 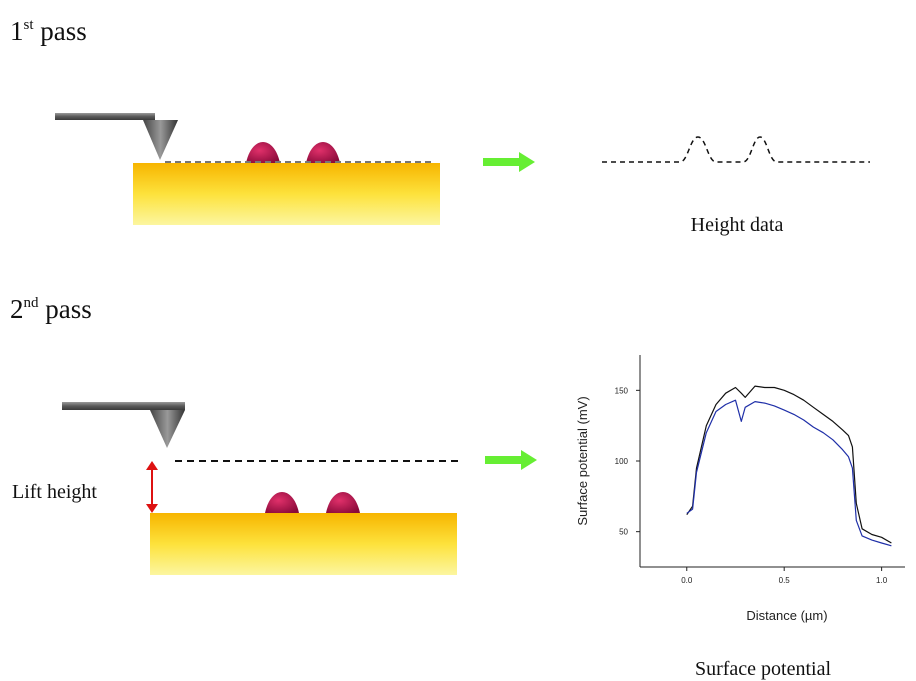 I want to click on x-tick-label: 1.0, so click(x=882, y=580).